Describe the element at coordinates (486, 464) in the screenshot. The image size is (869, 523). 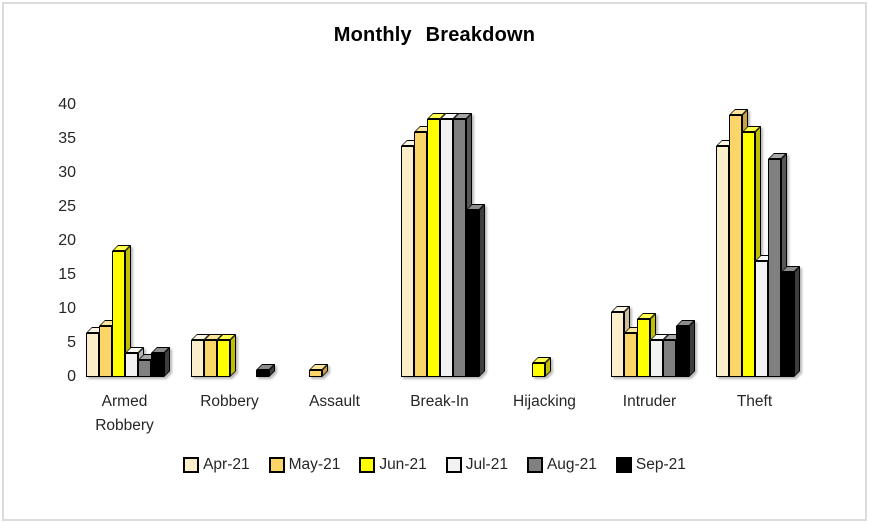
I see `legend-label: Jul-21` at that location.